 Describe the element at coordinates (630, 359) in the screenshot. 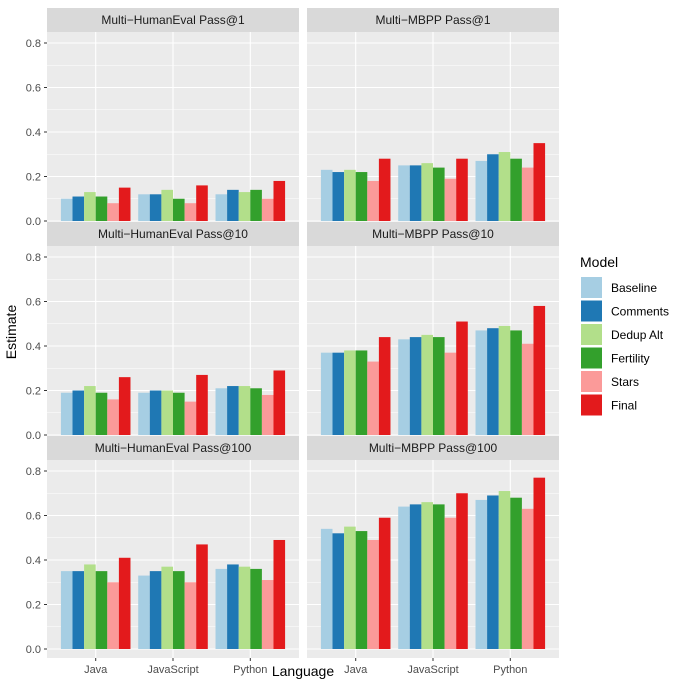

I see `legend-label: Fertility` at that location.